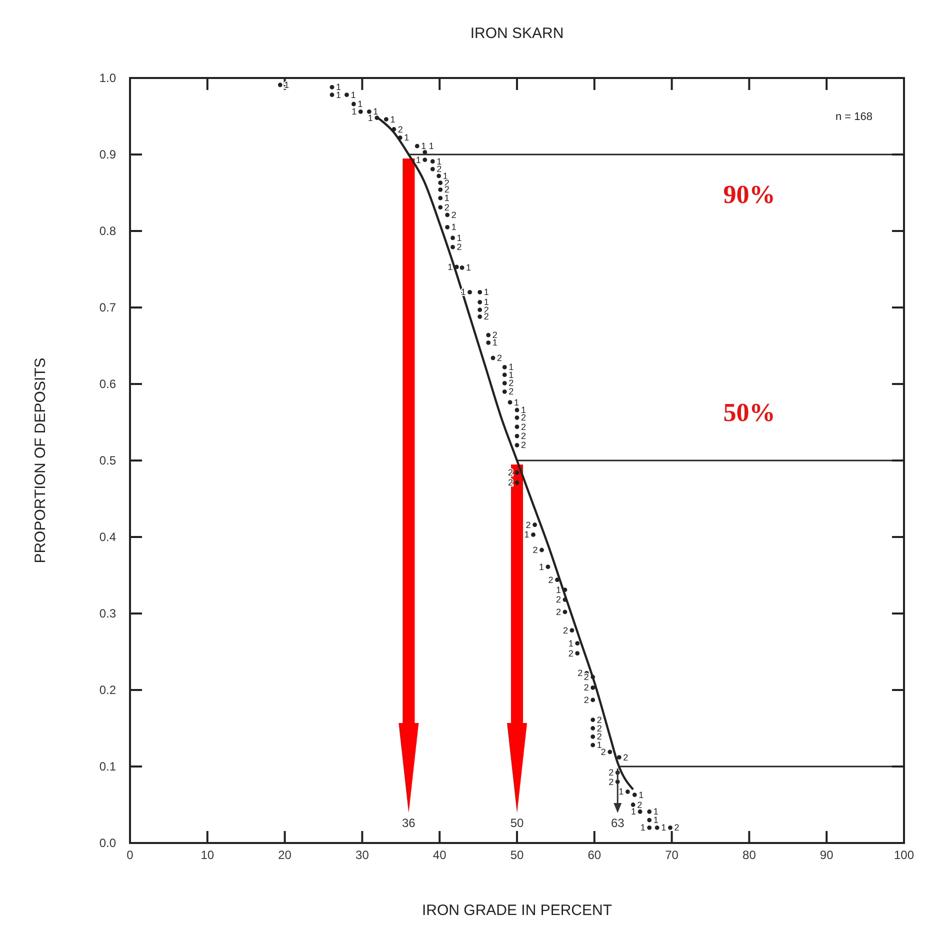  I want to click on y-tick-label: 0.2, so click(107, 690).